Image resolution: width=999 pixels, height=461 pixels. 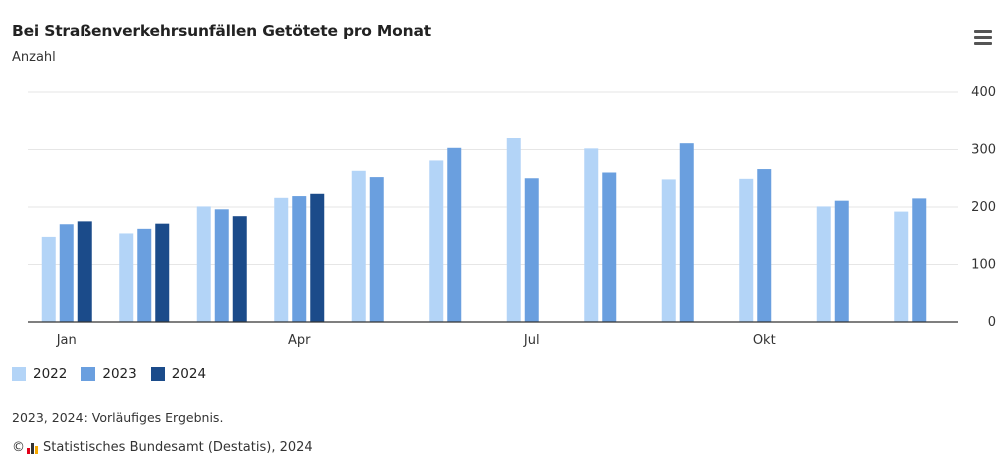 What do you see at coordinates (84, 271) in the screenshot?
I see `bar-2024-jan` at bounding box center [84, 271].